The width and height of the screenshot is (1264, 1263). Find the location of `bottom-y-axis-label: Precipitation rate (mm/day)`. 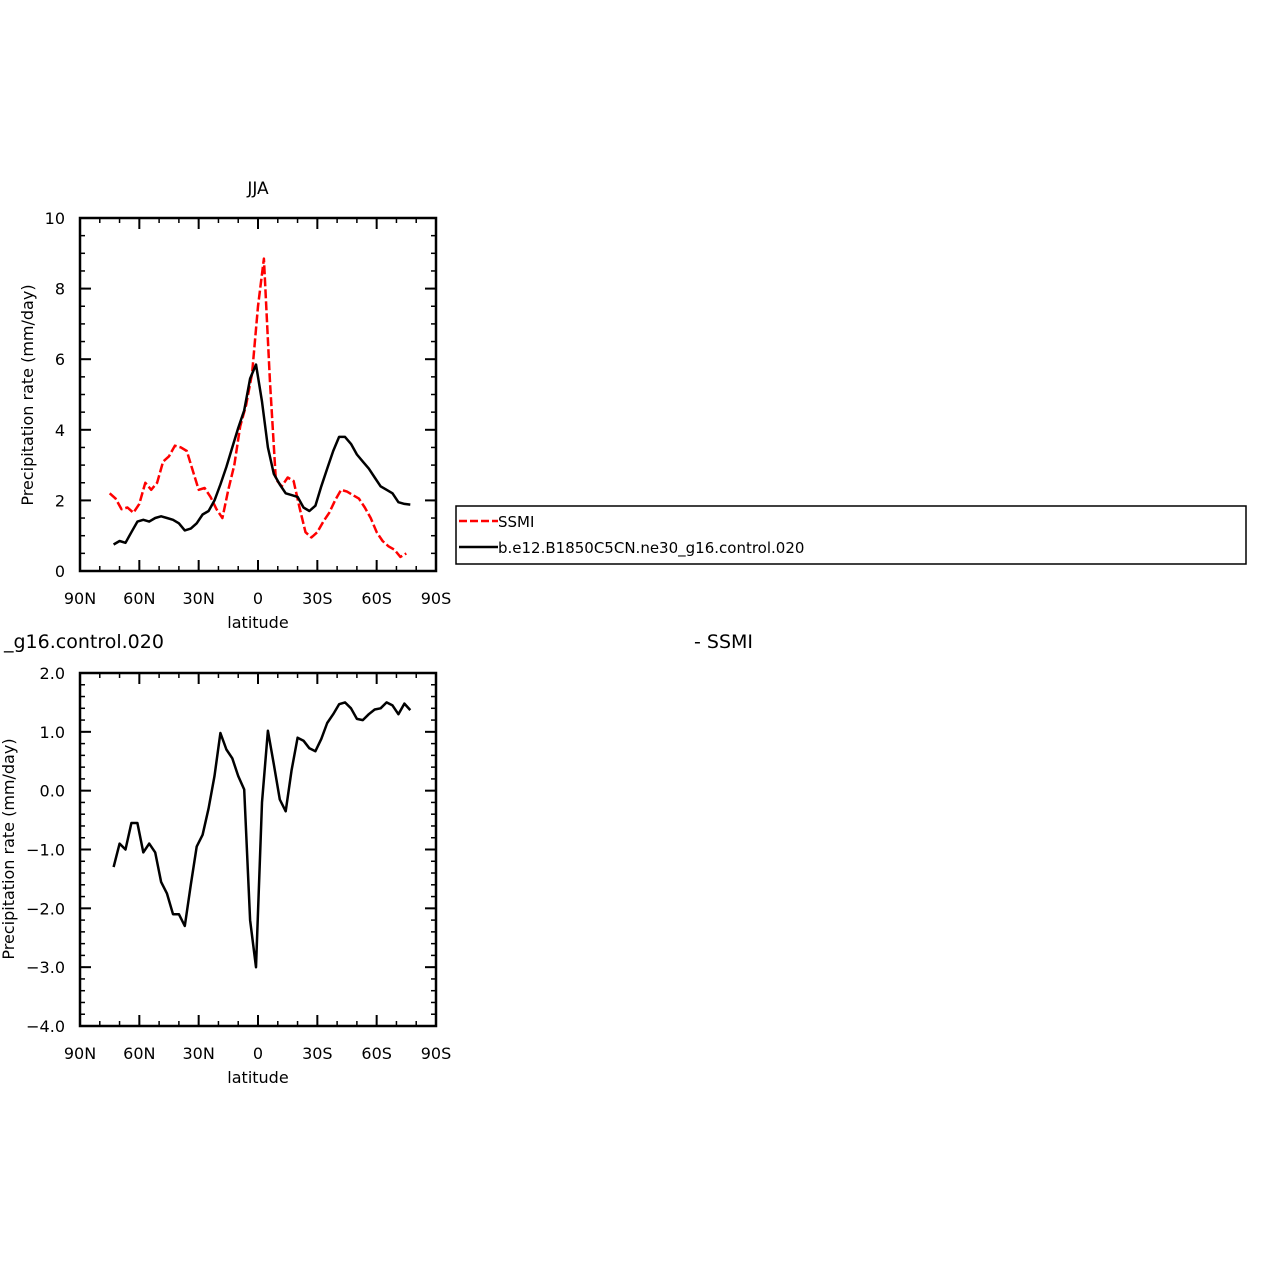

bottom-y-axis-label: Precipitation rate (mm/day) is located at coordinates (9, 848).